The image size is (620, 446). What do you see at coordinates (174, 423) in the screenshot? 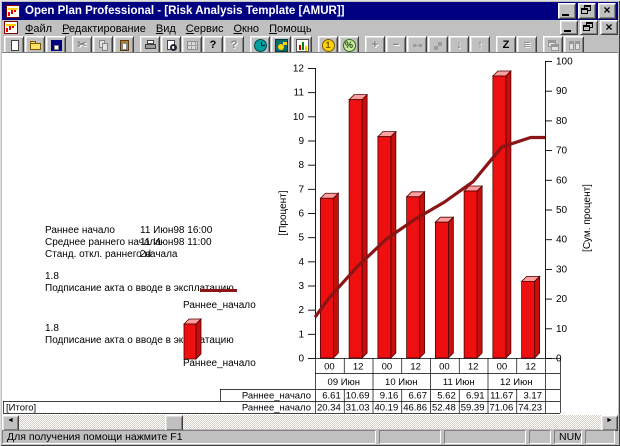
I see `scrollbar-thumb` at bounding box center [174, 423].